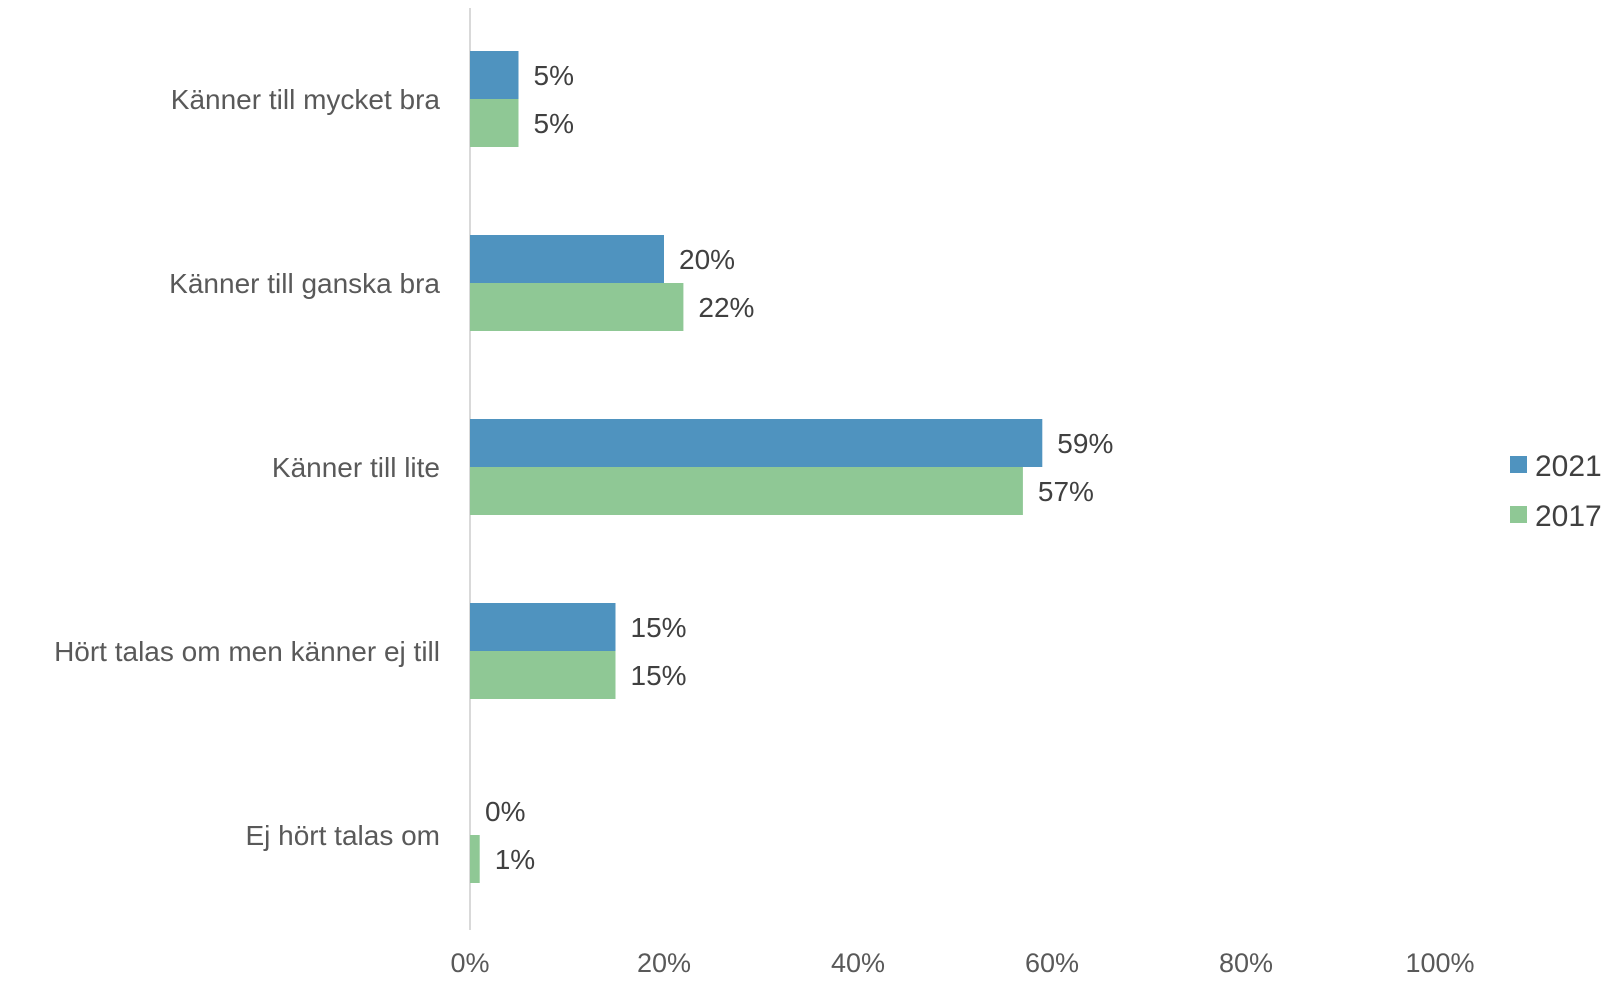  What do you see at coordinates (1568, 466) in the screenshot?
I see `legend-label-2021: 2021` at bounding box center [1568, 466].